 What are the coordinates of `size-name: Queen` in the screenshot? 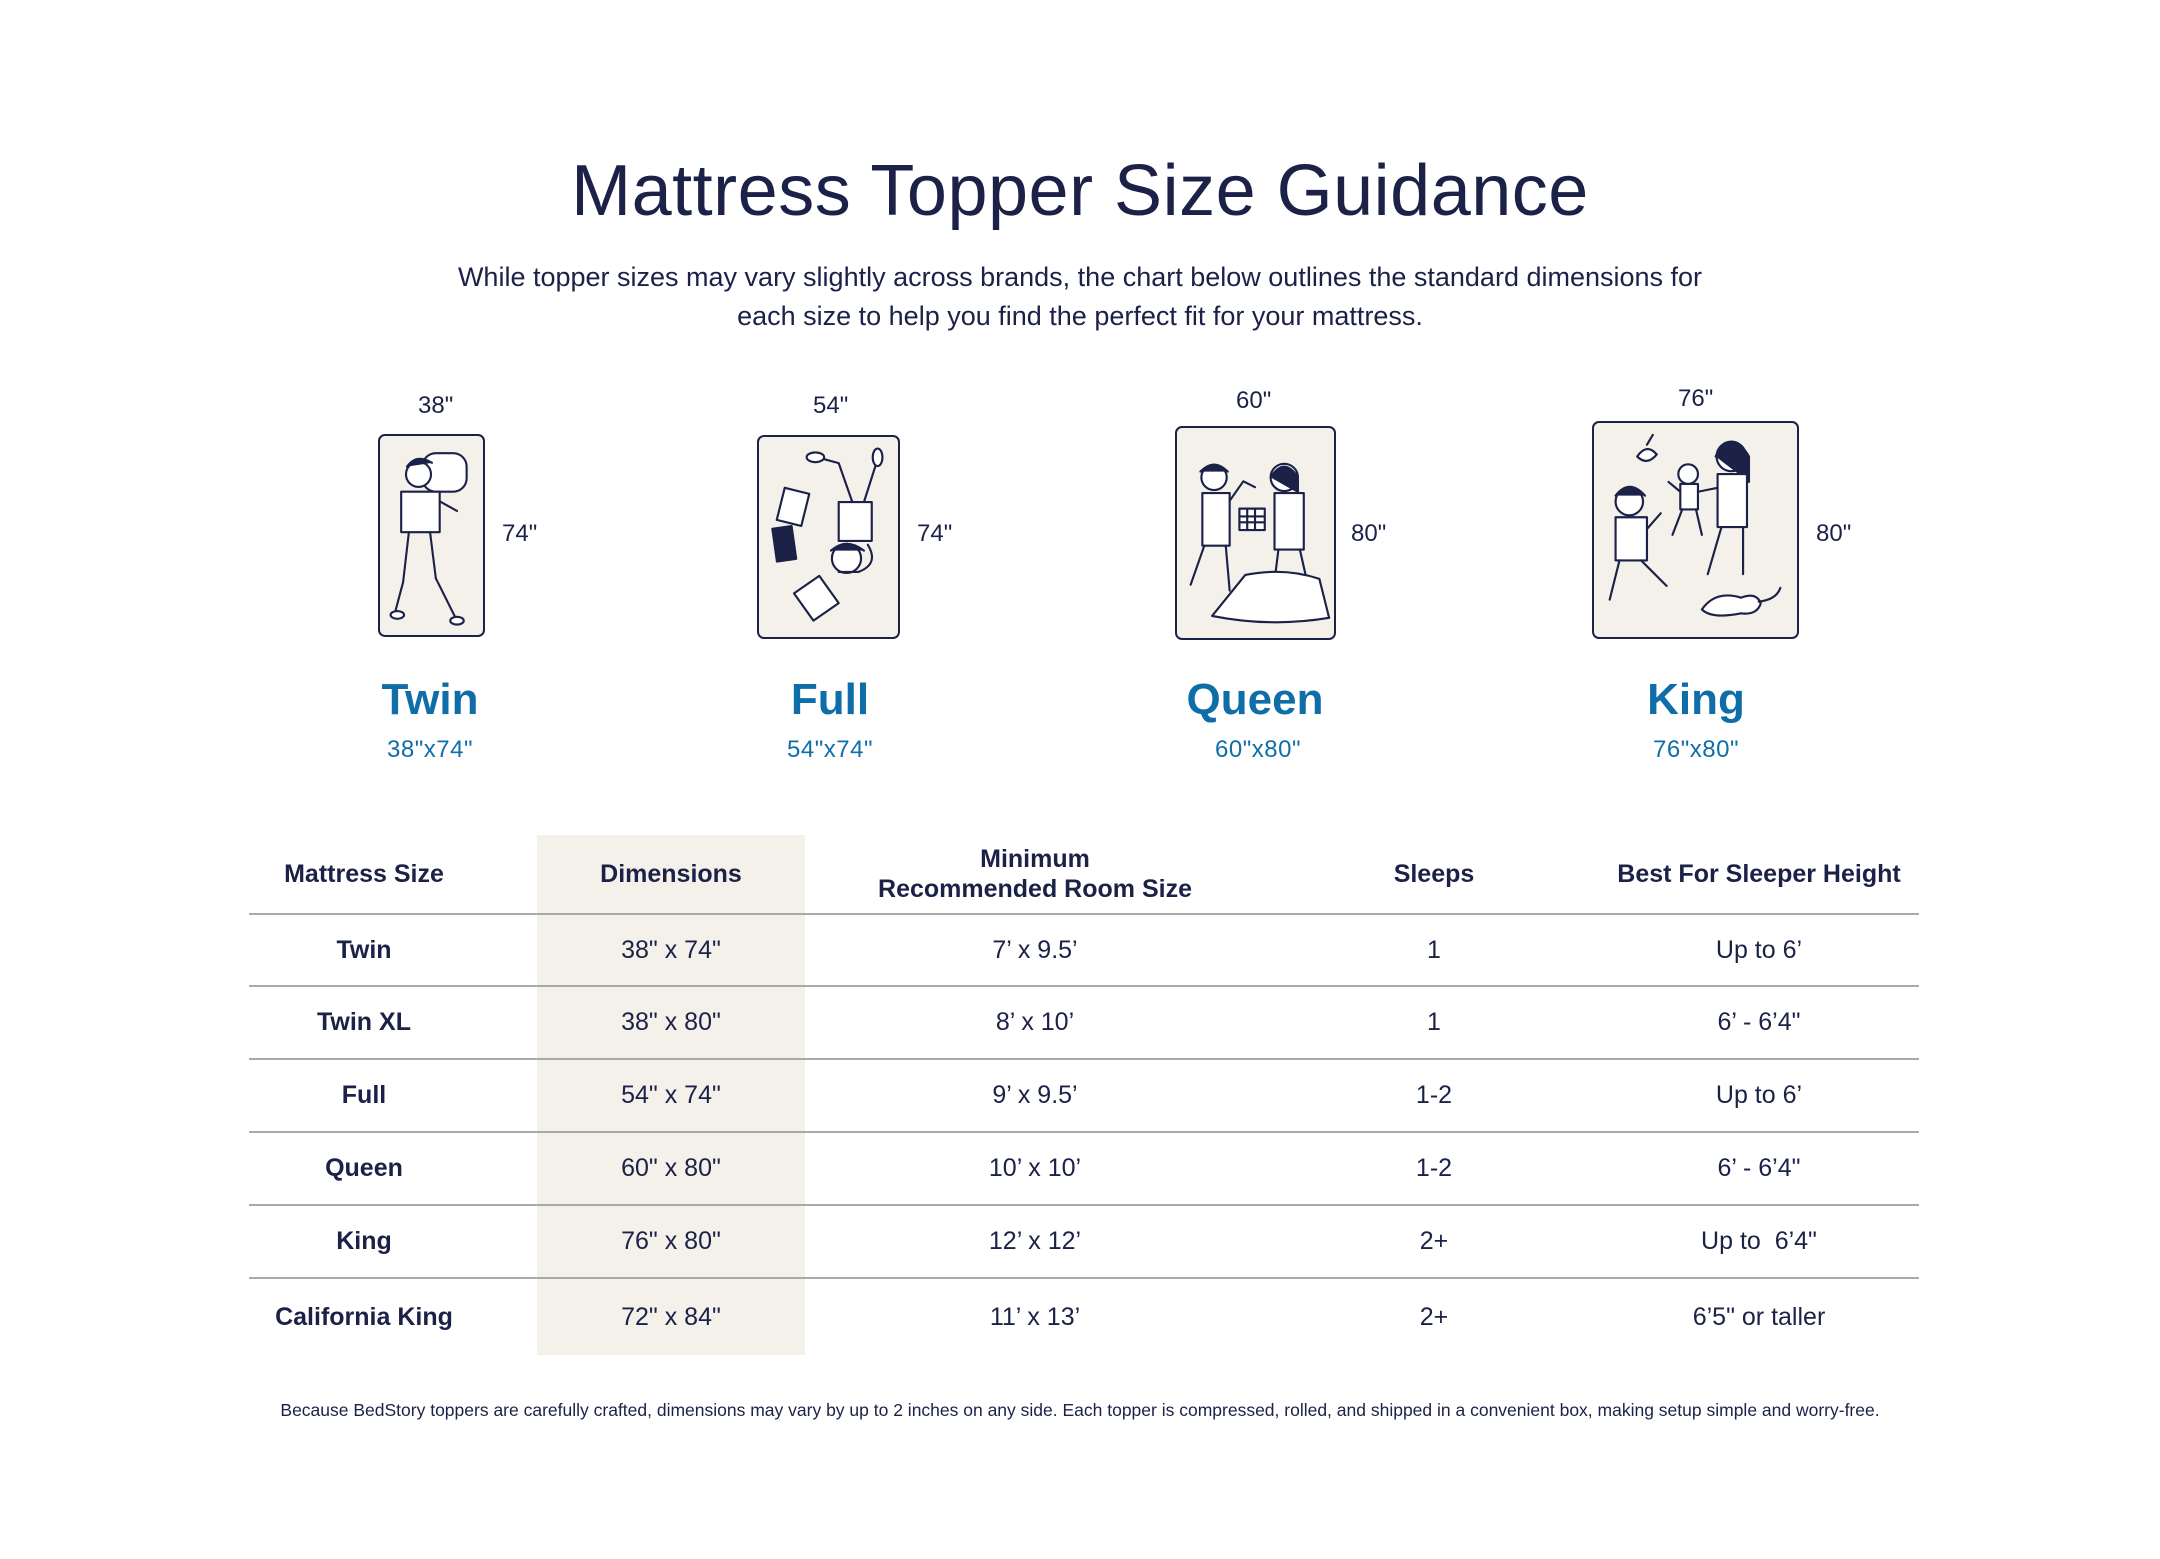 It's located at (1255, 699).